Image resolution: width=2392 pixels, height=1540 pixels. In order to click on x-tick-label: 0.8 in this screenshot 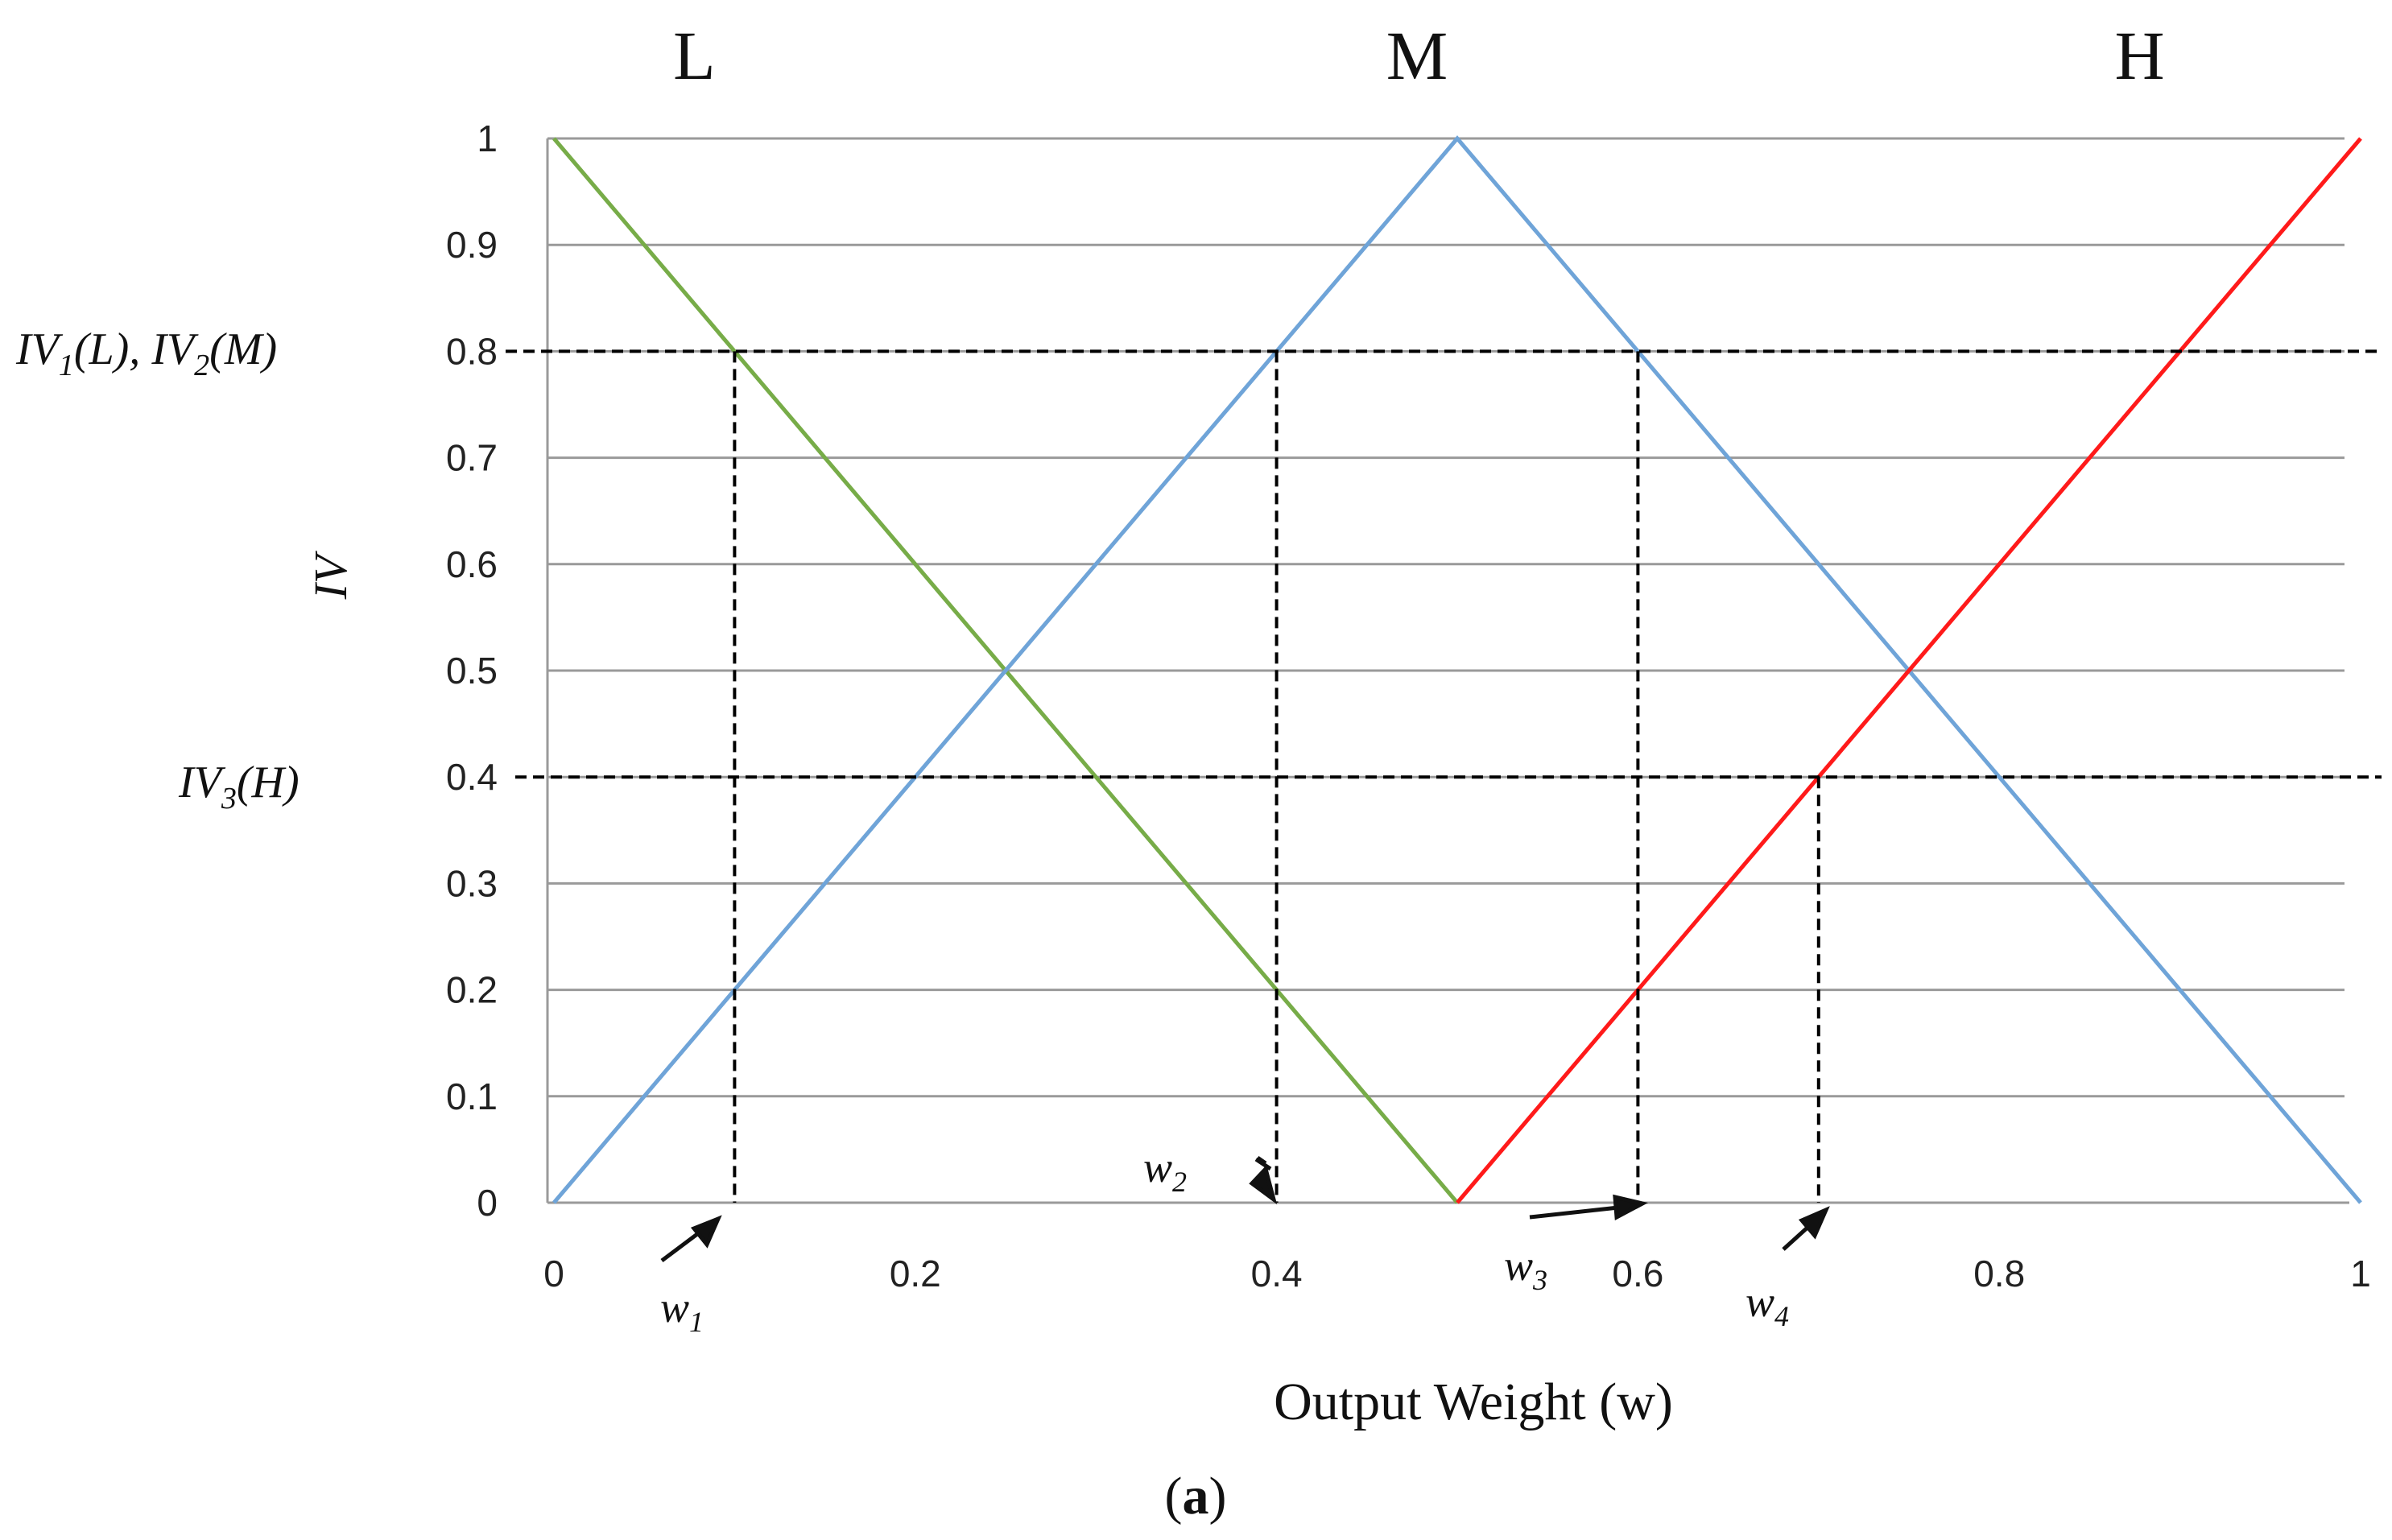, I will do `click(1999, 1273)`.